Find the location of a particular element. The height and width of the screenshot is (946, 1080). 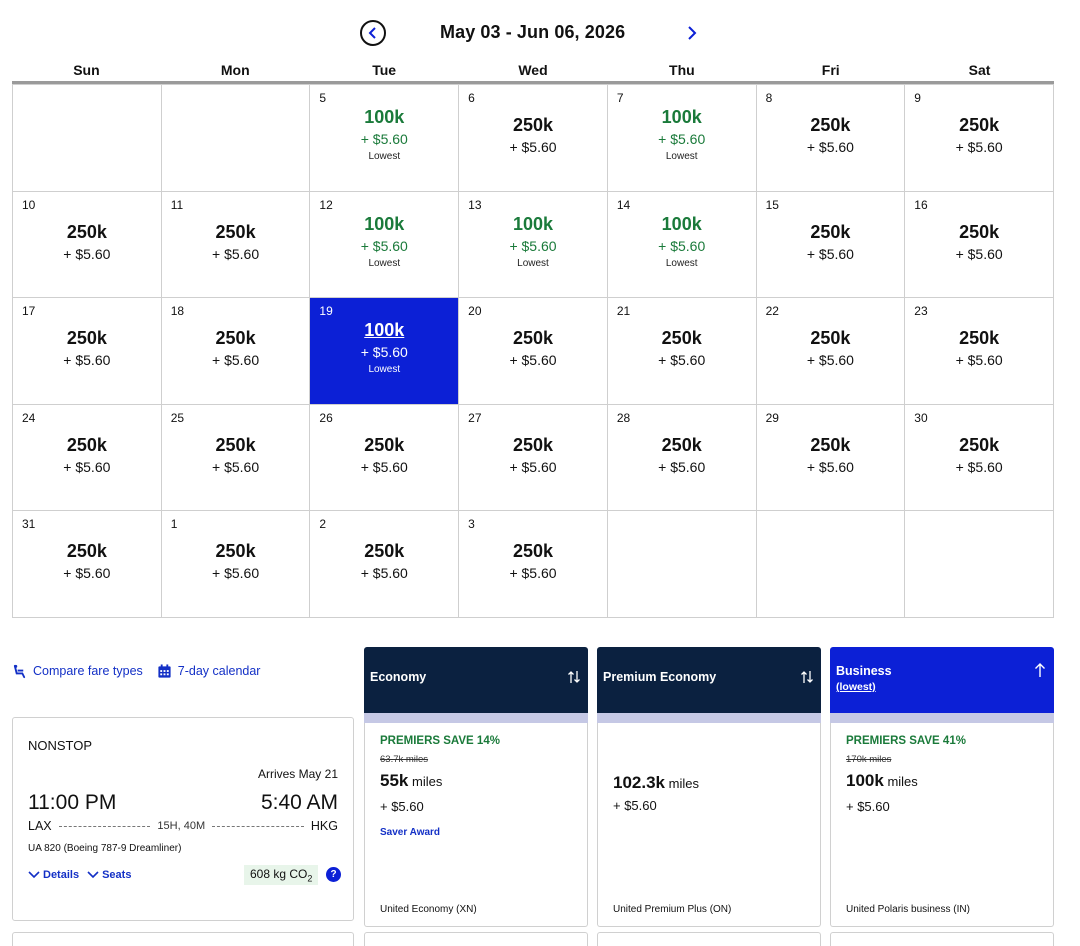

calendar-day-cell: 28 250k + $5.60 is located at coordinates (682, 458).